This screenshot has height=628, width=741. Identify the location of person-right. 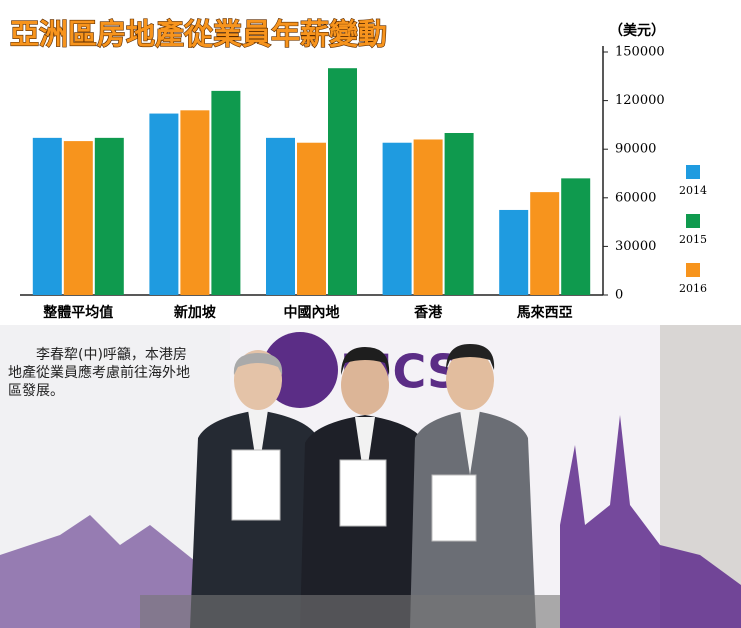
(473, 486).